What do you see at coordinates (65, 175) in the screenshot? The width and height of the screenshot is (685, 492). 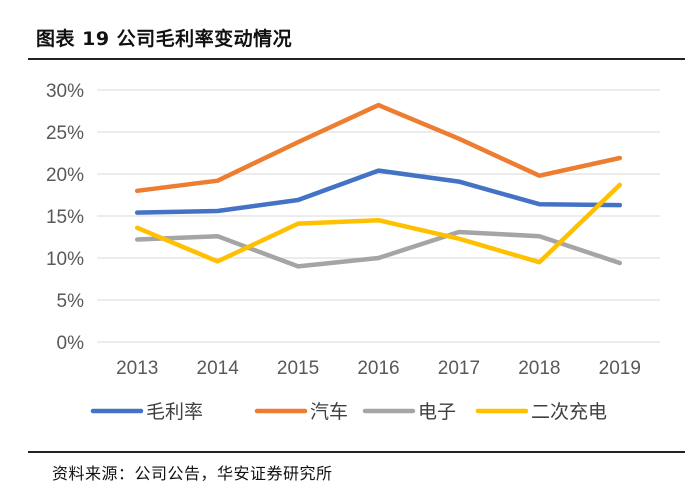 I see `y-tick-label: 20%` at bounding box center [65, 175].